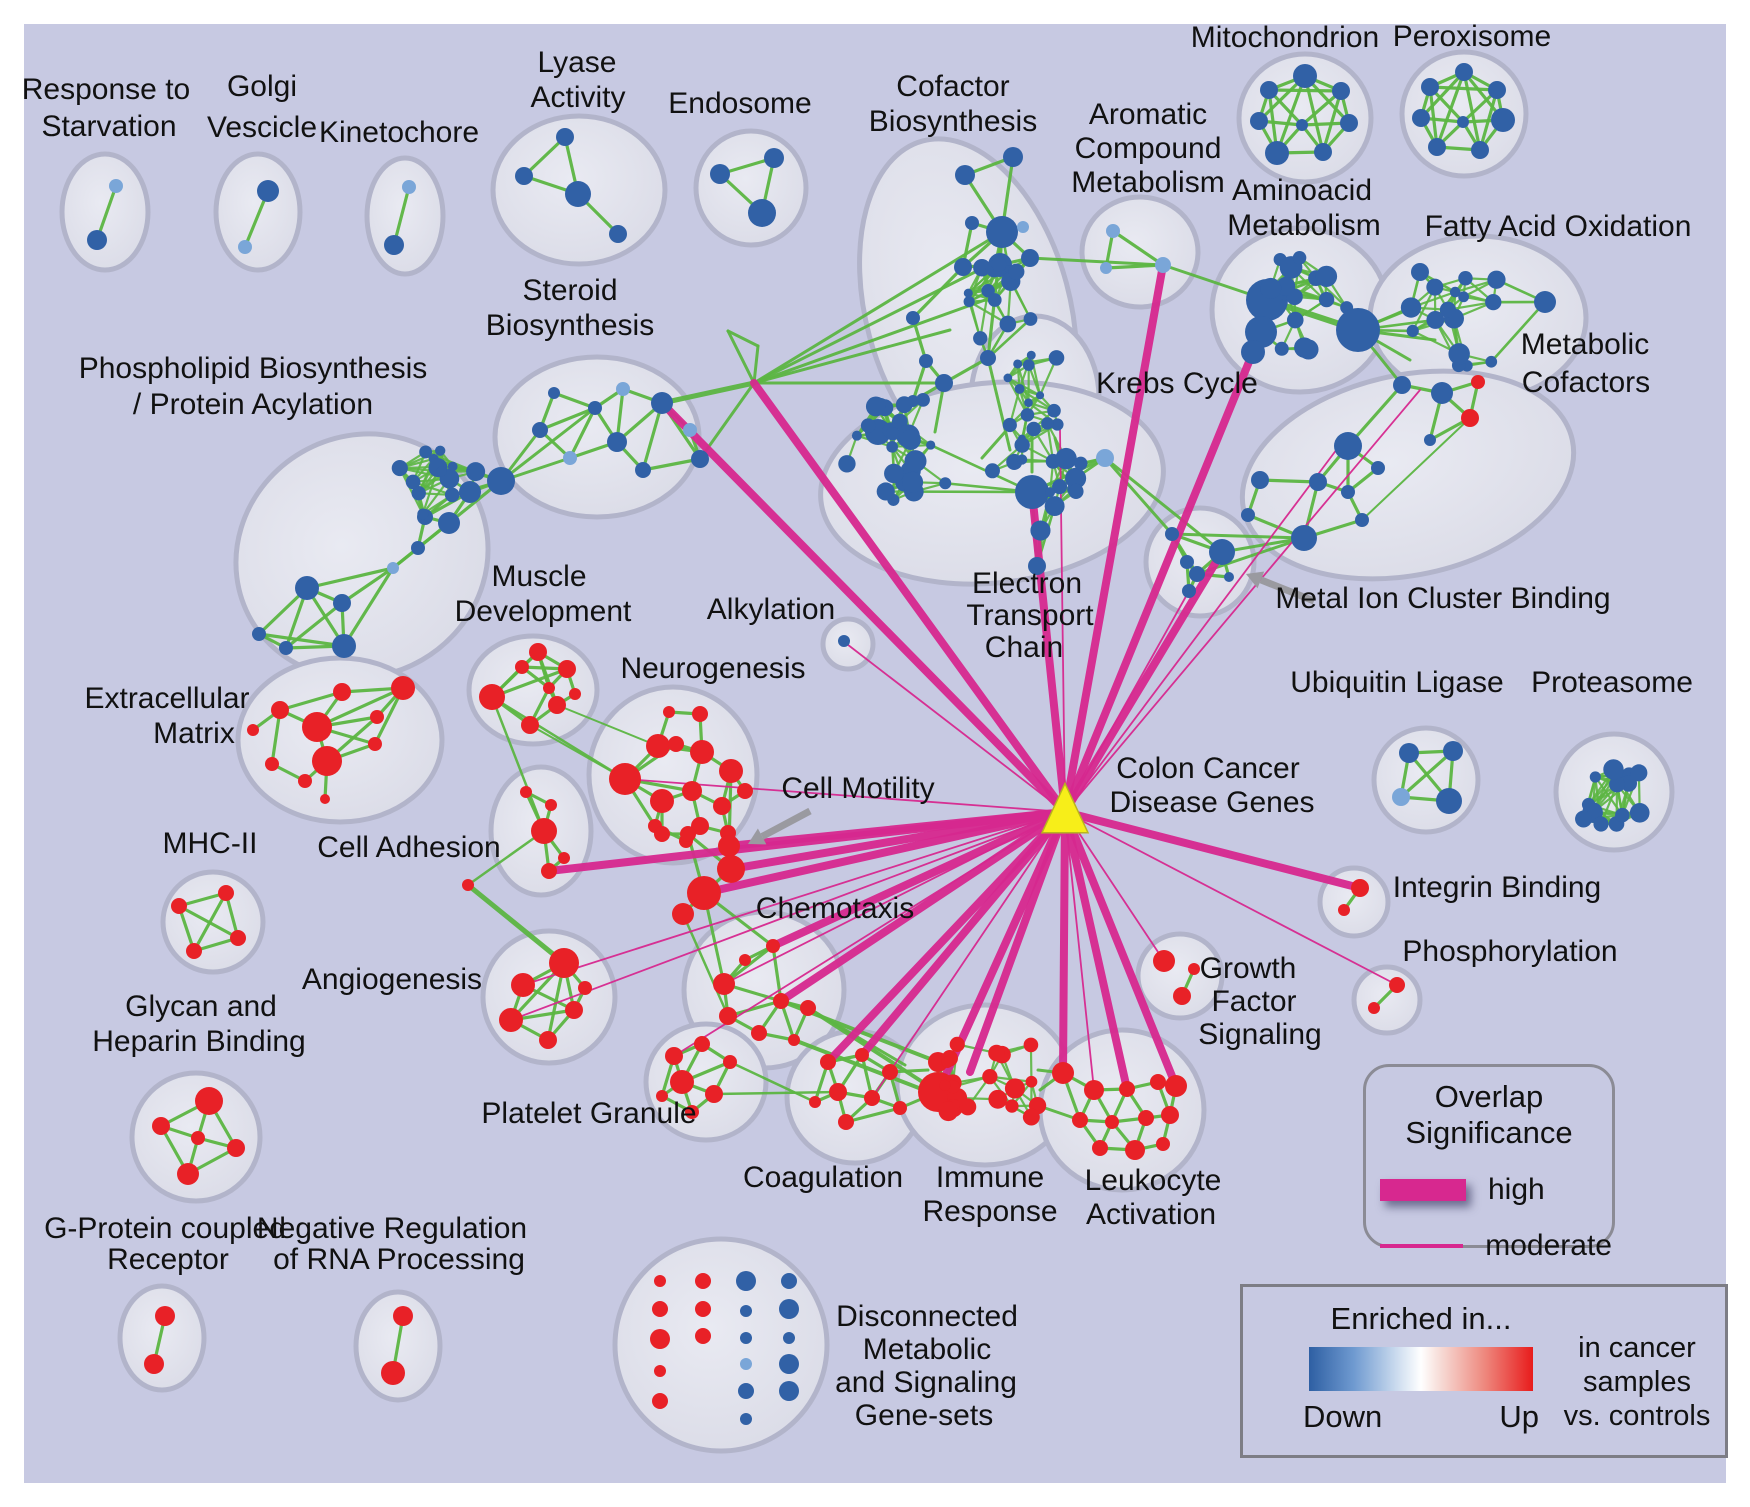 The width and height of the screenshot is (1750, 1507). What do you see at coordinates (526, 792) in the screenshot?
I see `node-cell-adhesion` at bounding box center [526, 792].